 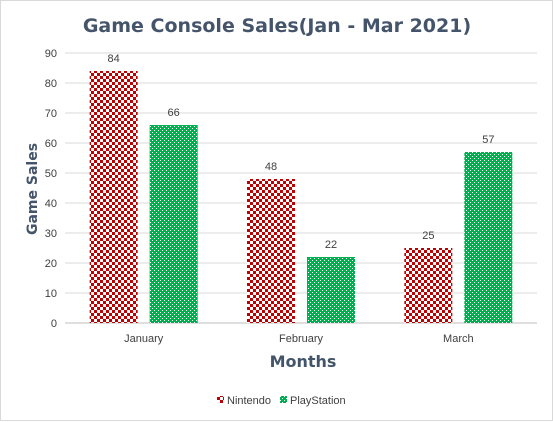 I want to click on legend-label-playstation: PlayStation, so click(x=318, y=401).